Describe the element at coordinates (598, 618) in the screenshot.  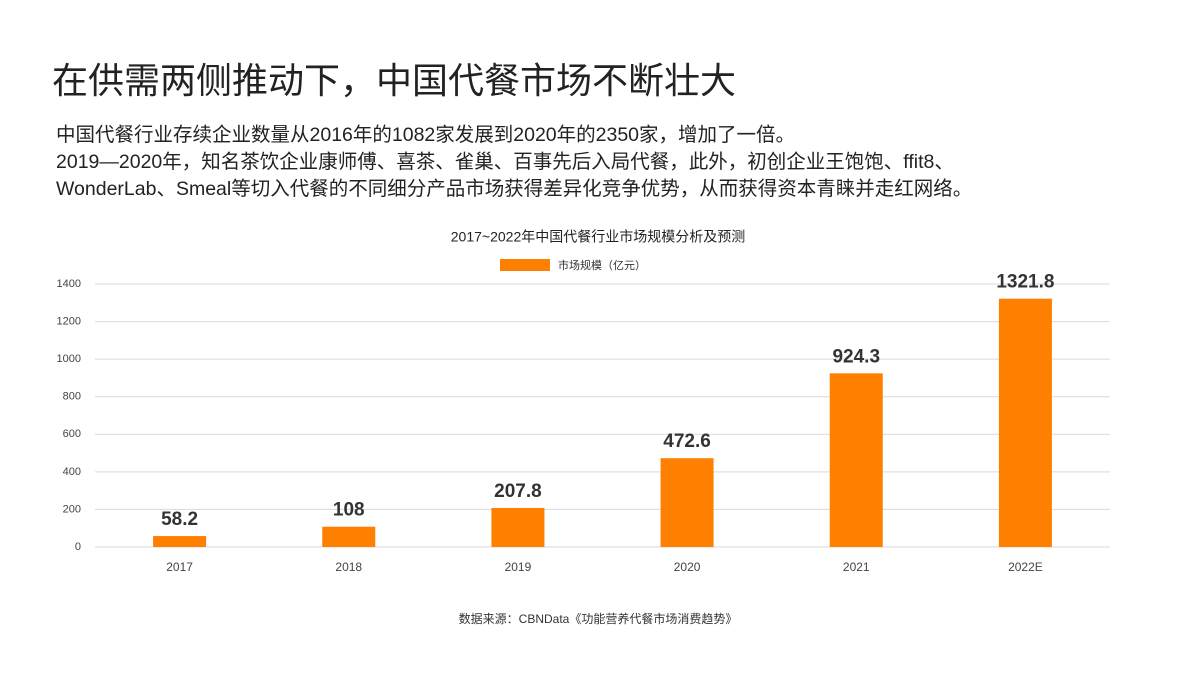
I see `source-note: 数据来源：CBNData《功能营养代餐市场消费趋势》` at that location.